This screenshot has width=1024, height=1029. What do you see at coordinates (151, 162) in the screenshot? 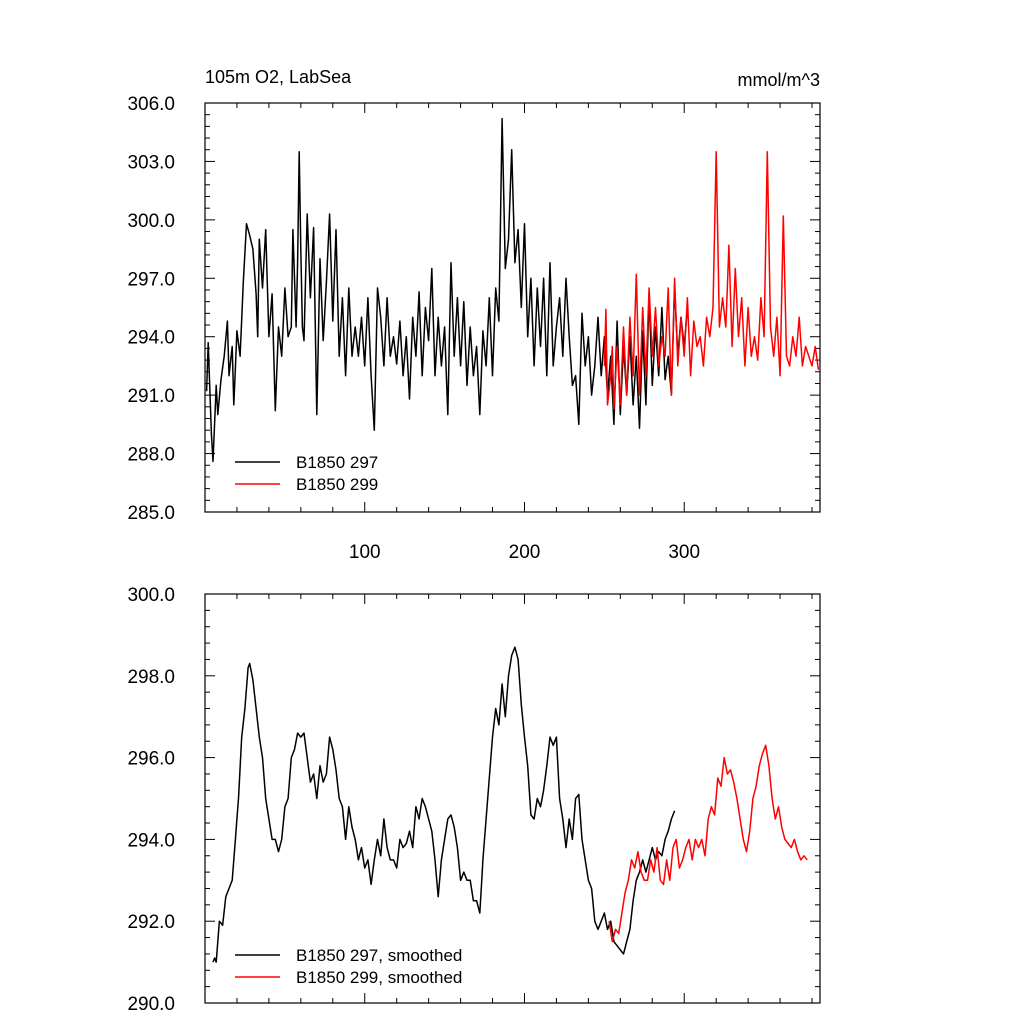
I see `y-tick-label: 303.0` at bounding box center [151, 162].